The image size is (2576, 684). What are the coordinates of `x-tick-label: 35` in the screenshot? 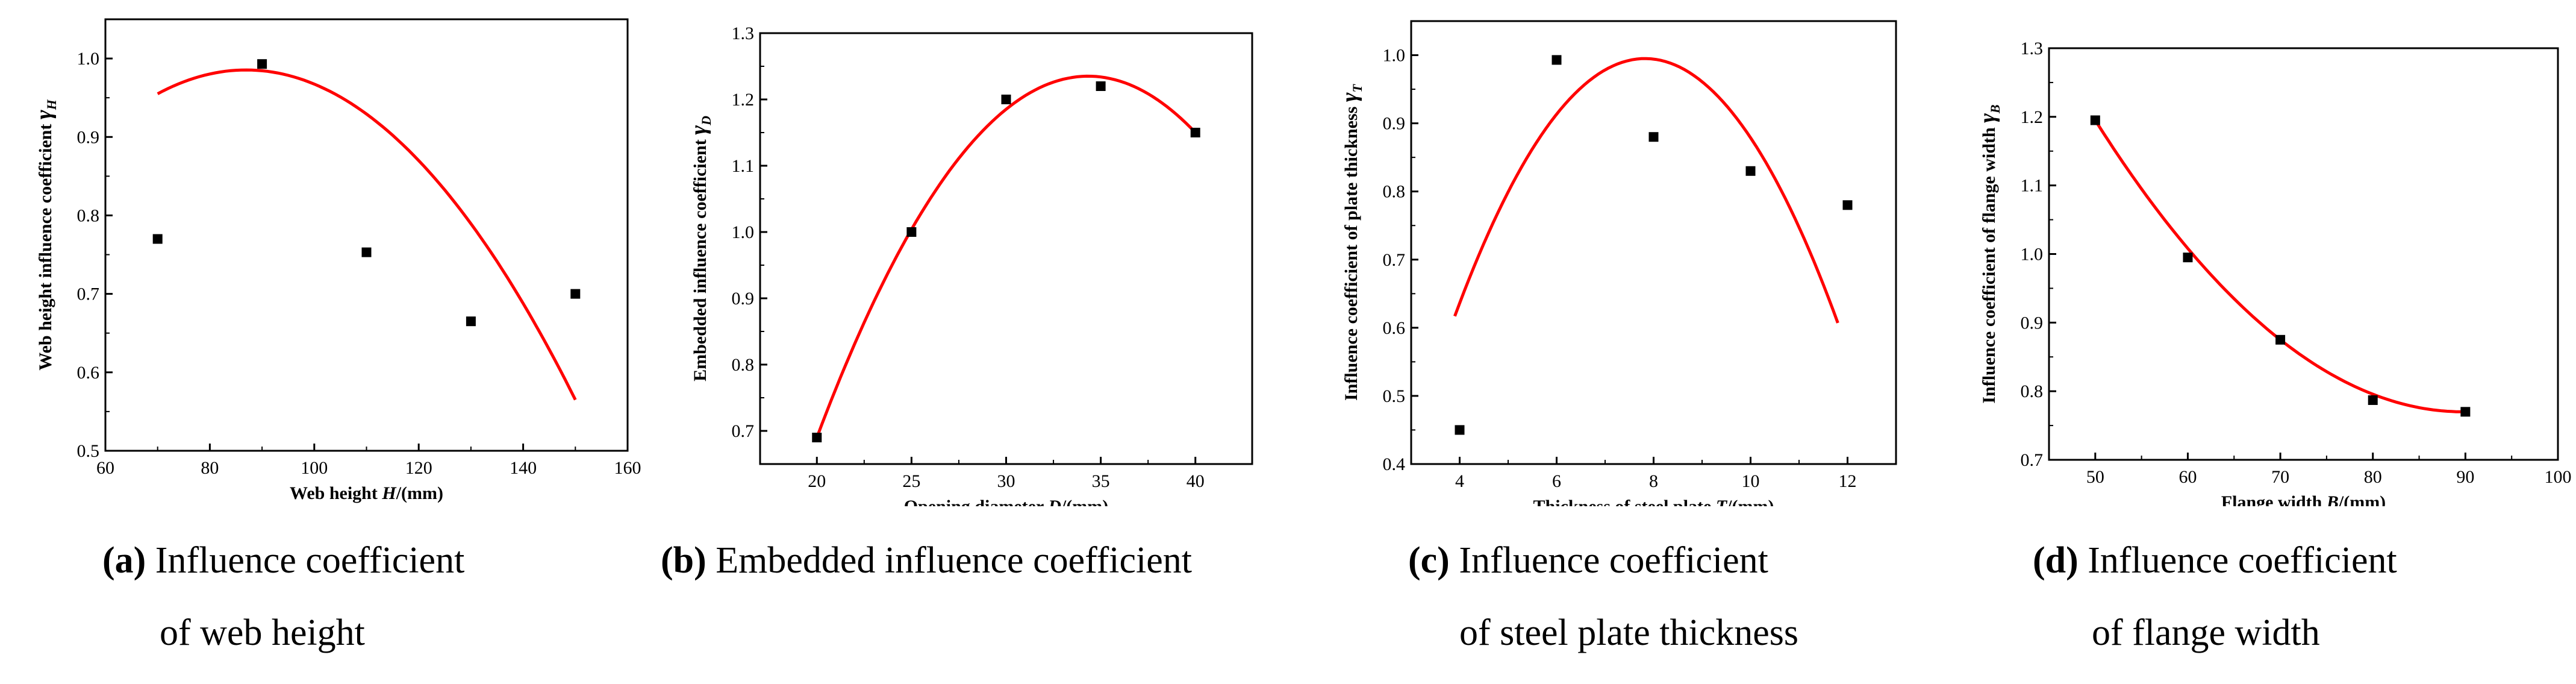 It's located at (1101, 481).